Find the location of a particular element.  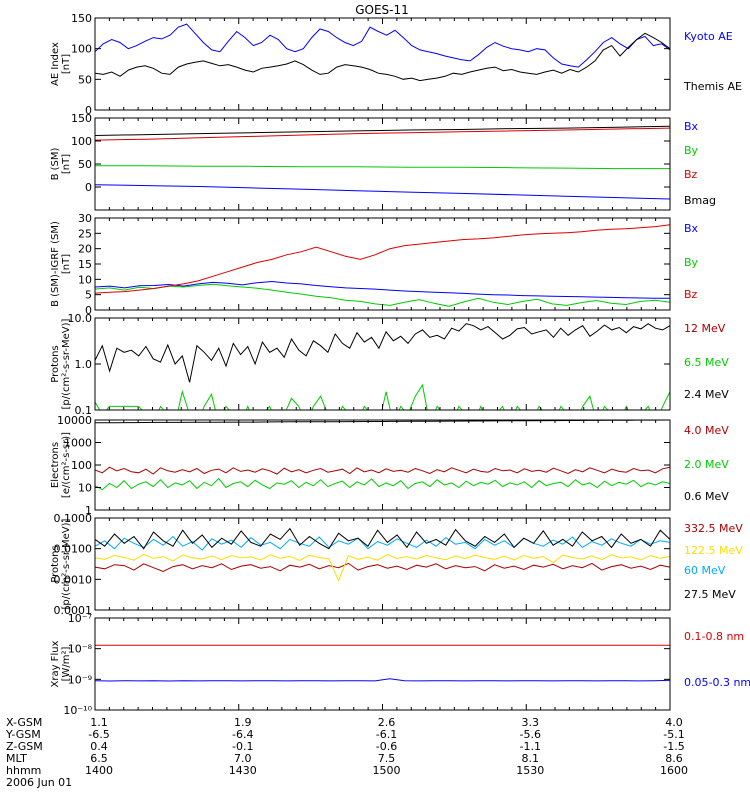

x-row-label: Y-GSM is located at coordinates (23, 734).